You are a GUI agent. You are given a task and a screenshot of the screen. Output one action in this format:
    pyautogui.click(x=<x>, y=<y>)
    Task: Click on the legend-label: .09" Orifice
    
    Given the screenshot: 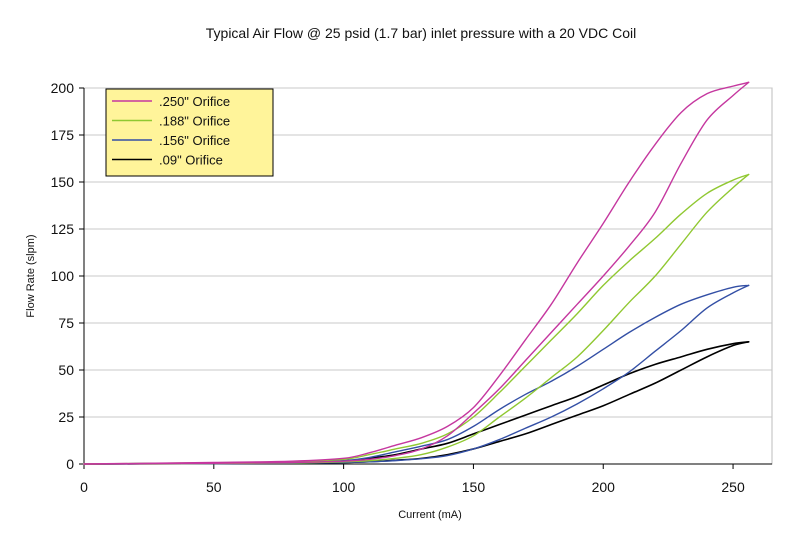 What is the action you would take?
    pyautogui.click(x=191, y=160)
    